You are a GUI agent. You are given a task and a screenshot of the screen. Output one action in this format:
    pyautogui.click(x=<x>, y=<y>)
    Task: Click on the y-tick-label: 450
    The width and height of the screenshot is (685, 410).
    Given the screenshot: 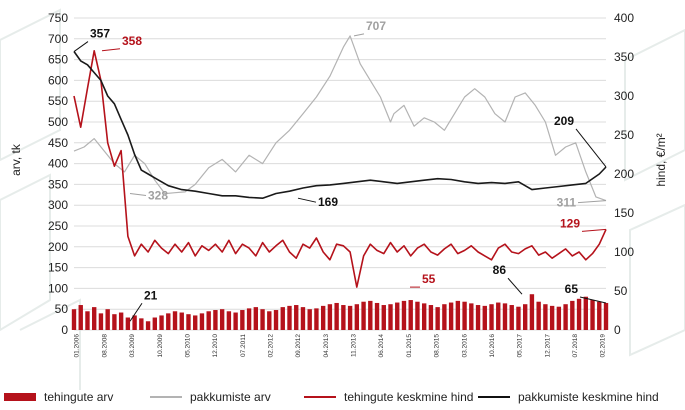 What is the action you would take?
    pyautogui.click(x=58, y=143)
    